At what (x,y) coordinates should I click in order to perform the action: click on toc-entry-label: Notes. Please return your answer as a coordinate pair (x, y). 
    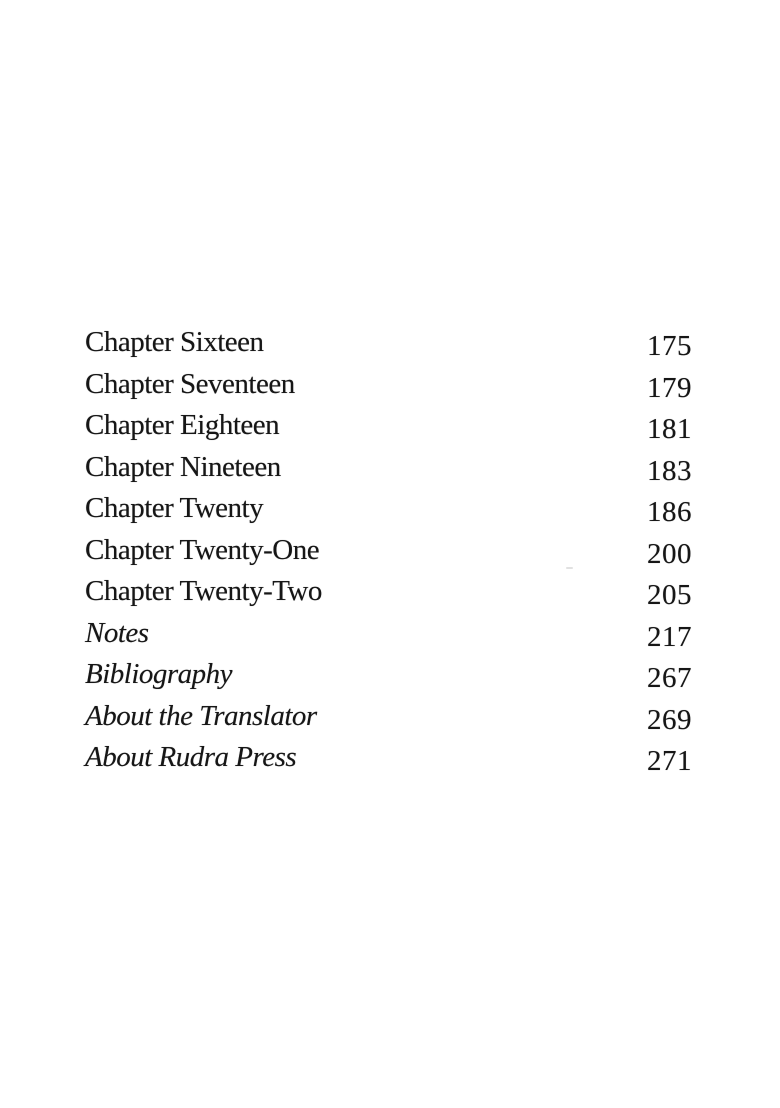
    Looking at the image, I should click on (117, 632).